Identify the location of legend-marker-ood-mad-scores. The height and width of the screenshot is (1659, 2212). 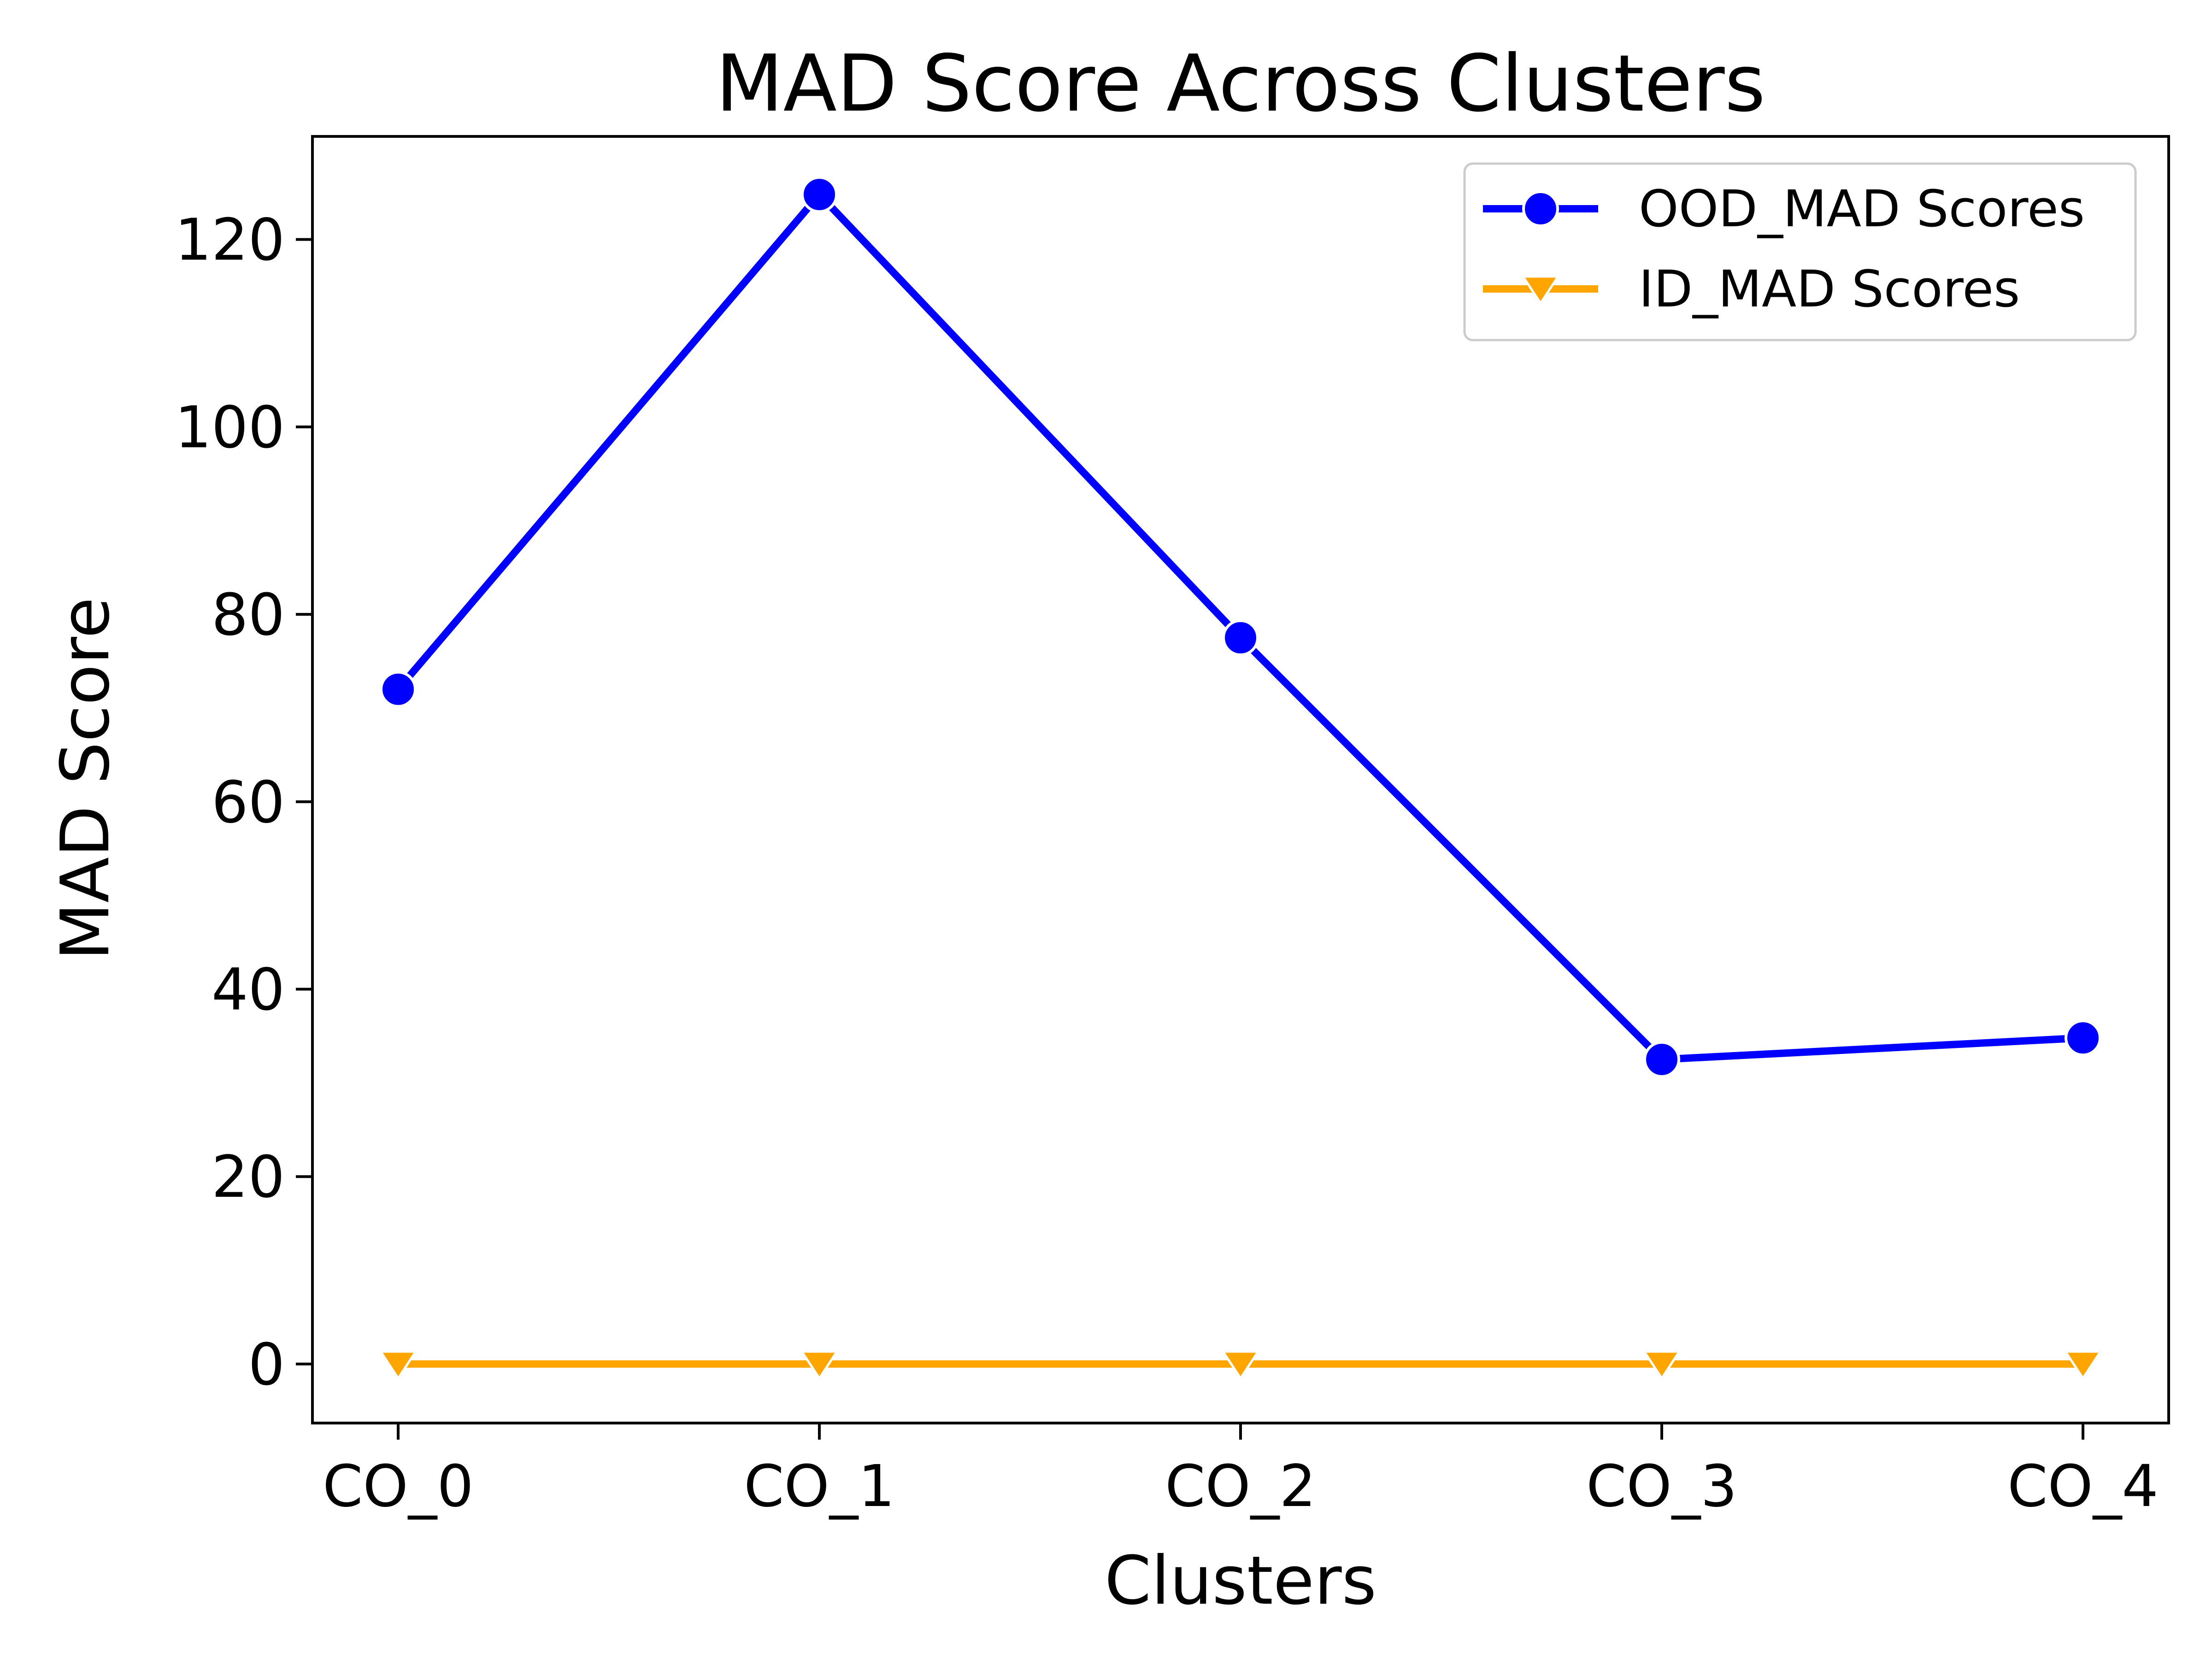
(1540, 208).